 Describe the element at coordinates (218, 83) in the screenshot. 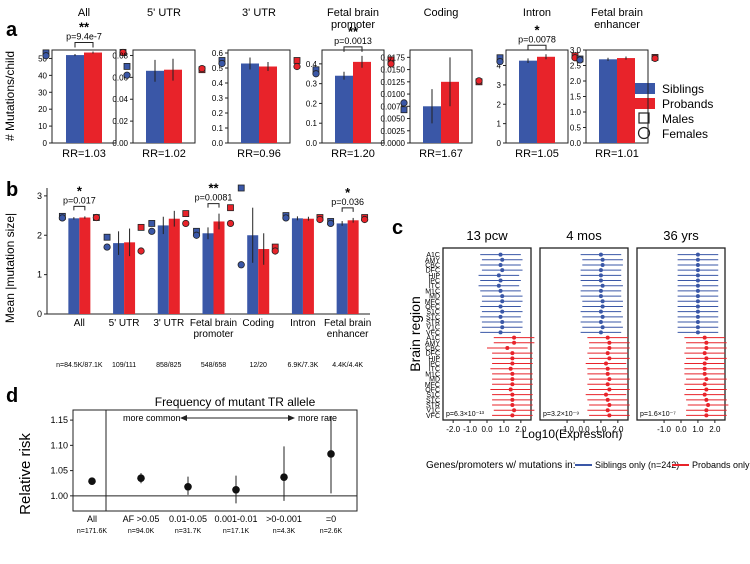

I see `panel-a-ytick-label: 0.4` at that location.